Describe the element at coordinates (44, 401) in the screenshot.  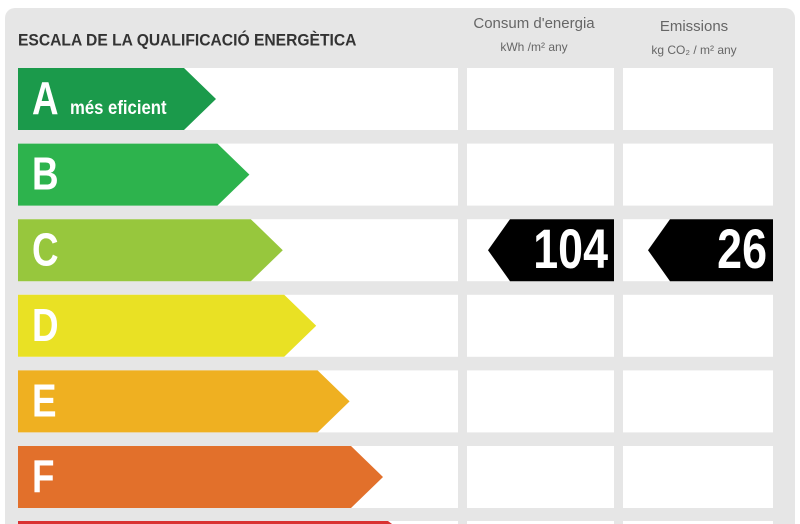
I see `rating-letter: E` at that location.